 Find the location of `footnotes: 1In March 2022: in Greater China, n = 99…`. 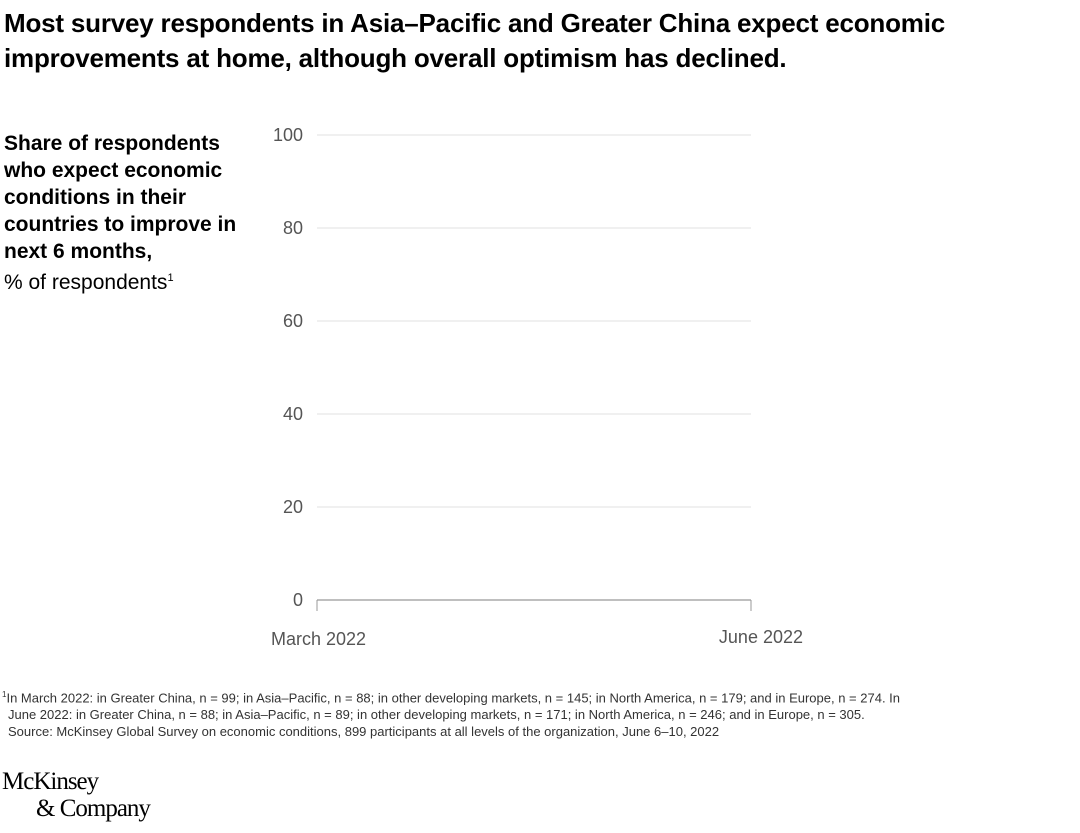

footnotes: 1In March 2022: in Greater China, n = 99… is located at coordinates (537, 713).